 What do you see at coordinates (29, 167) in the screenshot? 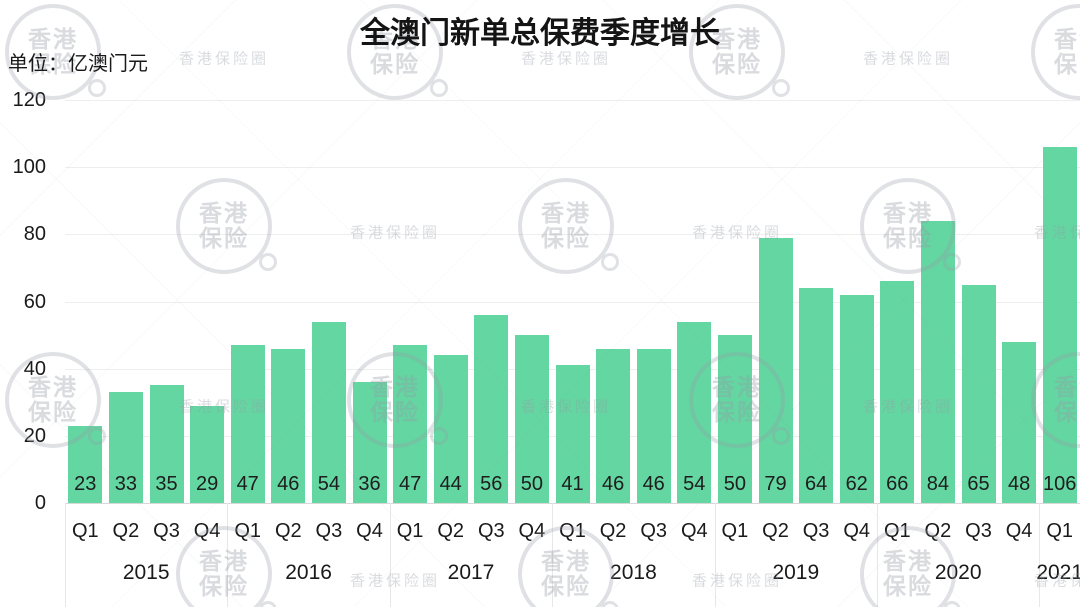
I see `y-axis-tick-label: 100` at bounding box center [29, 167].